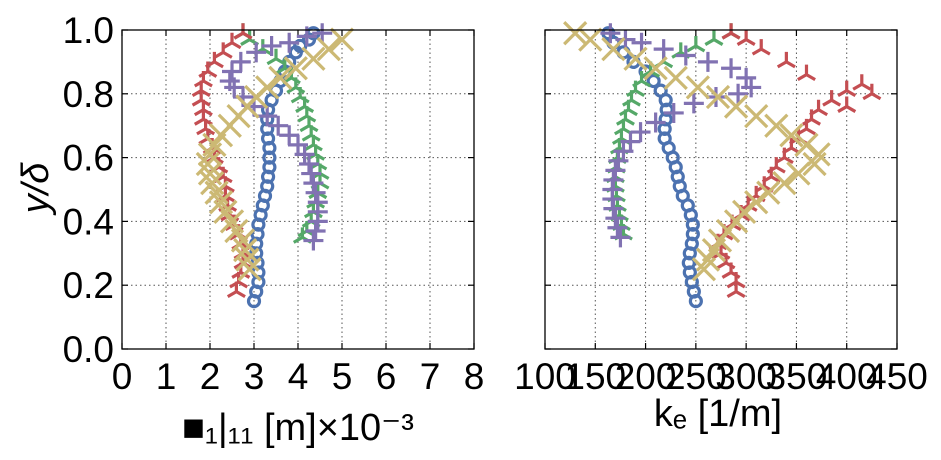  I want to click on x-tick-label: 200, so click(646, 376).